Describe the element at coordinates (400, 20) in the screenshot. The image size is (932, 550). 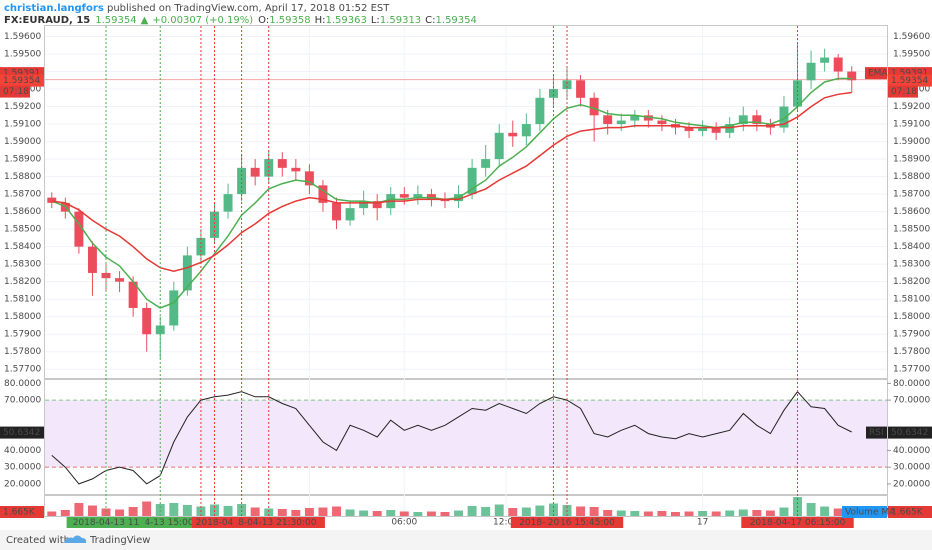
I see `low-value: 1.59313` at that location.